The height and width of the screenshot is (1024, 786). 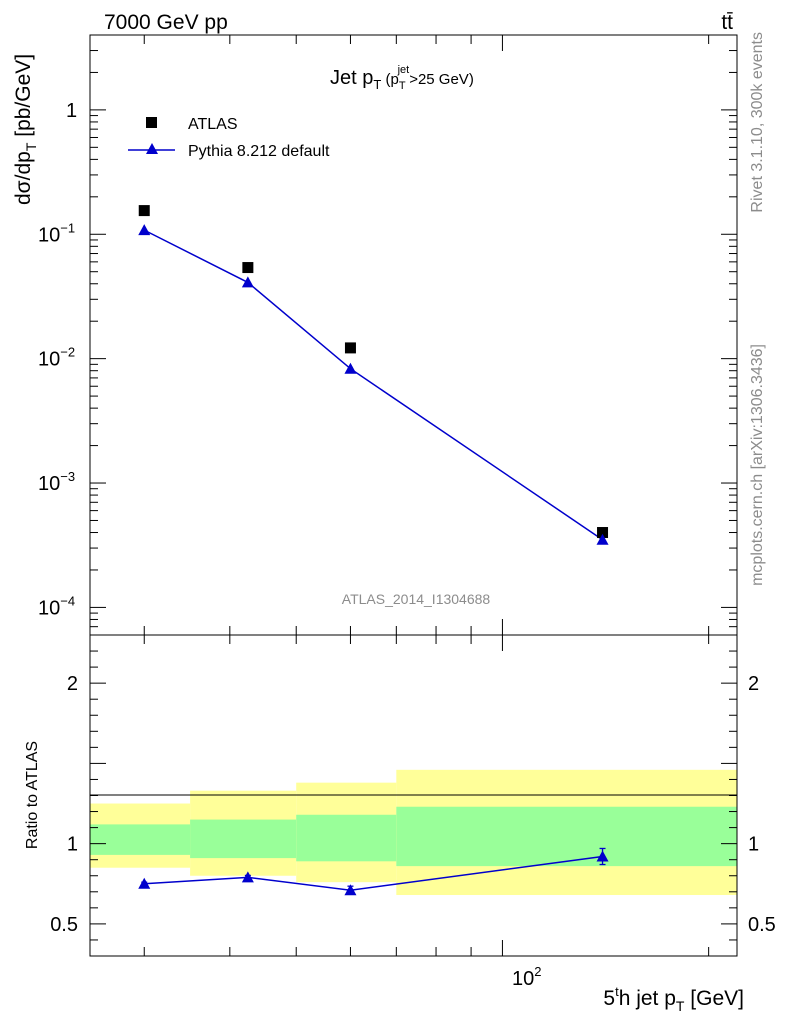 I want to click on y-tick-label: 1, so click(x=71, y=111).